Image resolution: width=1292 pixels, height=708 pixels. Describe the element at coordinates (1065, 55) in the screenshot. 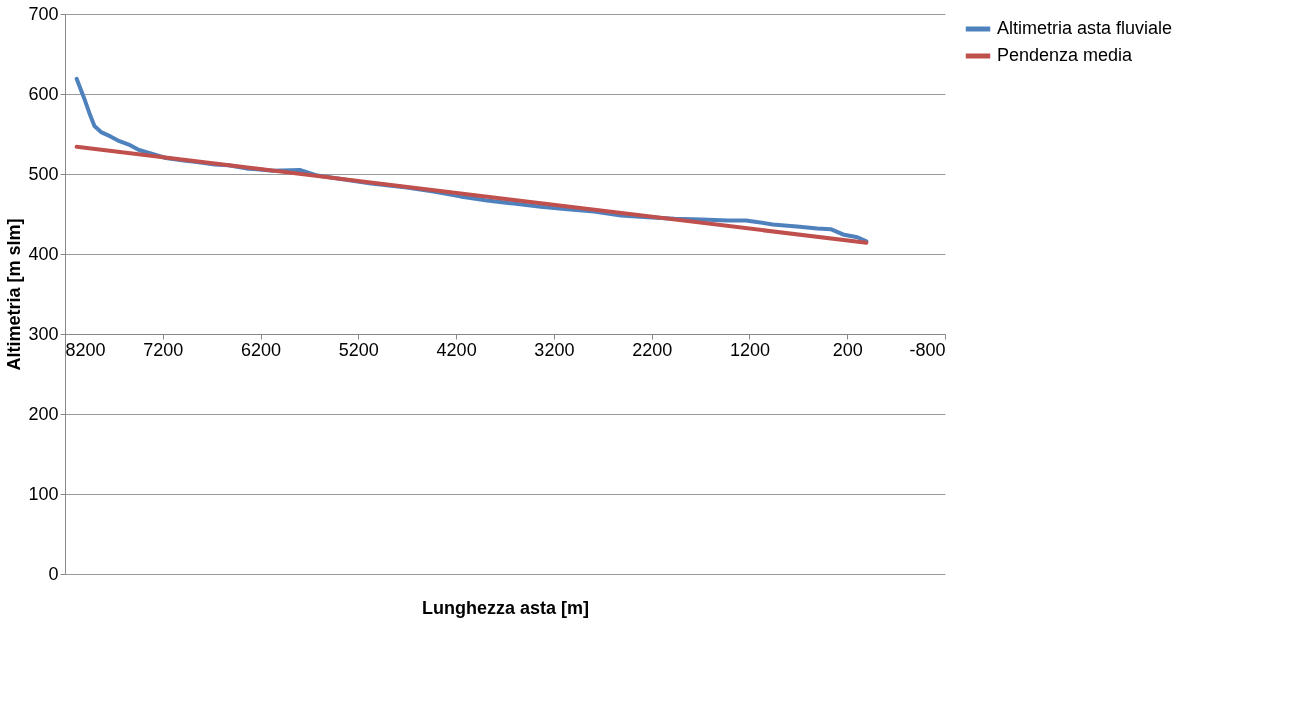

I see `legend-label: Pendenza media` at that location.